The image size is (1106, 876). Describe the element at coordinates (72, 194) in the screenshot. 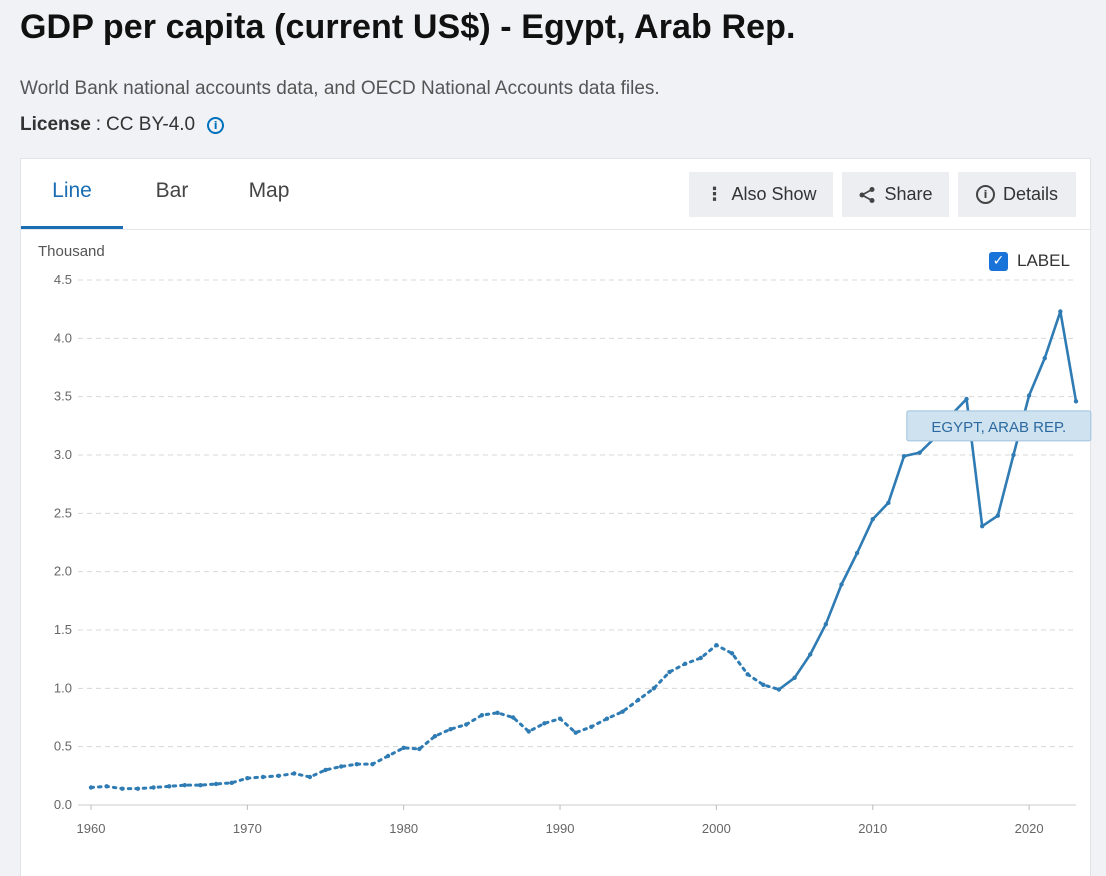

I see `tab-line: Line` at that location.